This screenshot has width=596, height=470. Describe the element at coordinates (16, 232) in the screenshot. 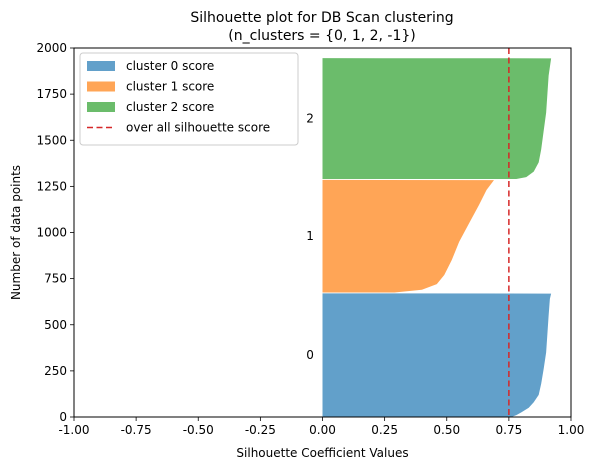

I see `y-axis-label: Number of data points` at that location.